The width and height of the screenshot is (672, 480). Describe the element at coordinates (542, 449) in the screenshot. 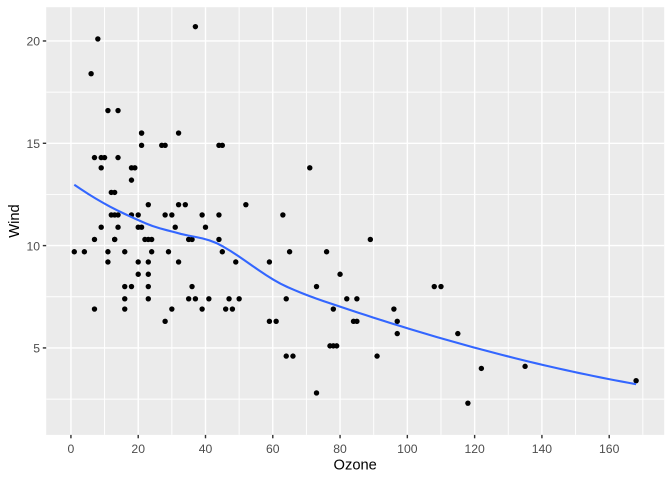

I see `x-tick-label: 140` at that location.